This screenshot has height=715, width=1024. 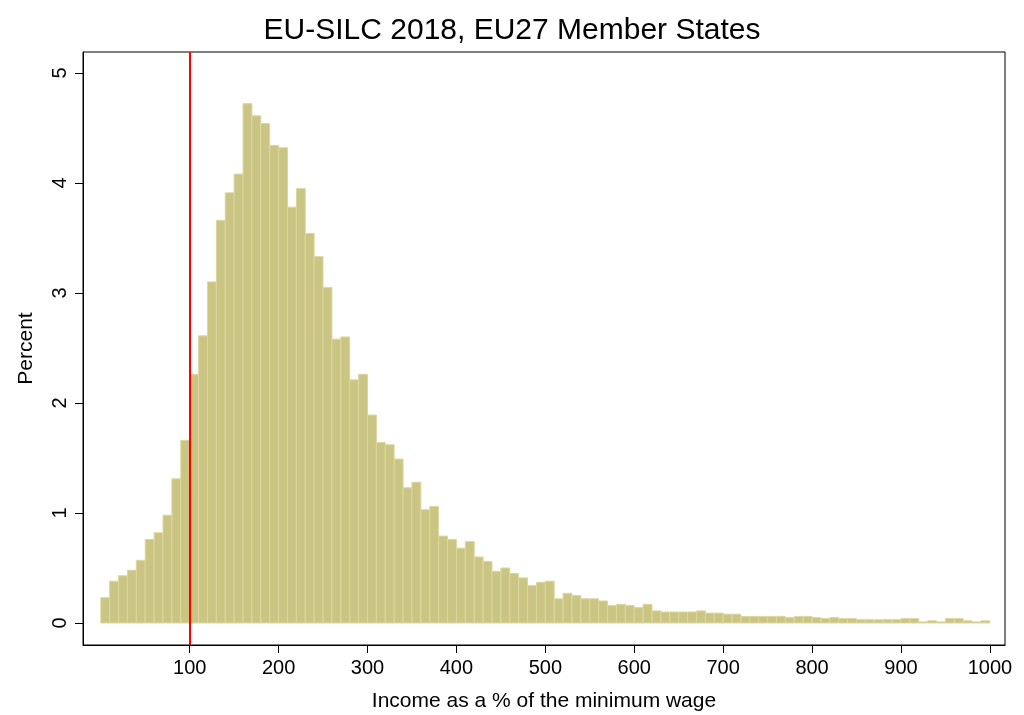 What do you see at coordinates (367, 667) in the screenshot?
I see `x-tick-label: 300` at bounding box center [367, 667].